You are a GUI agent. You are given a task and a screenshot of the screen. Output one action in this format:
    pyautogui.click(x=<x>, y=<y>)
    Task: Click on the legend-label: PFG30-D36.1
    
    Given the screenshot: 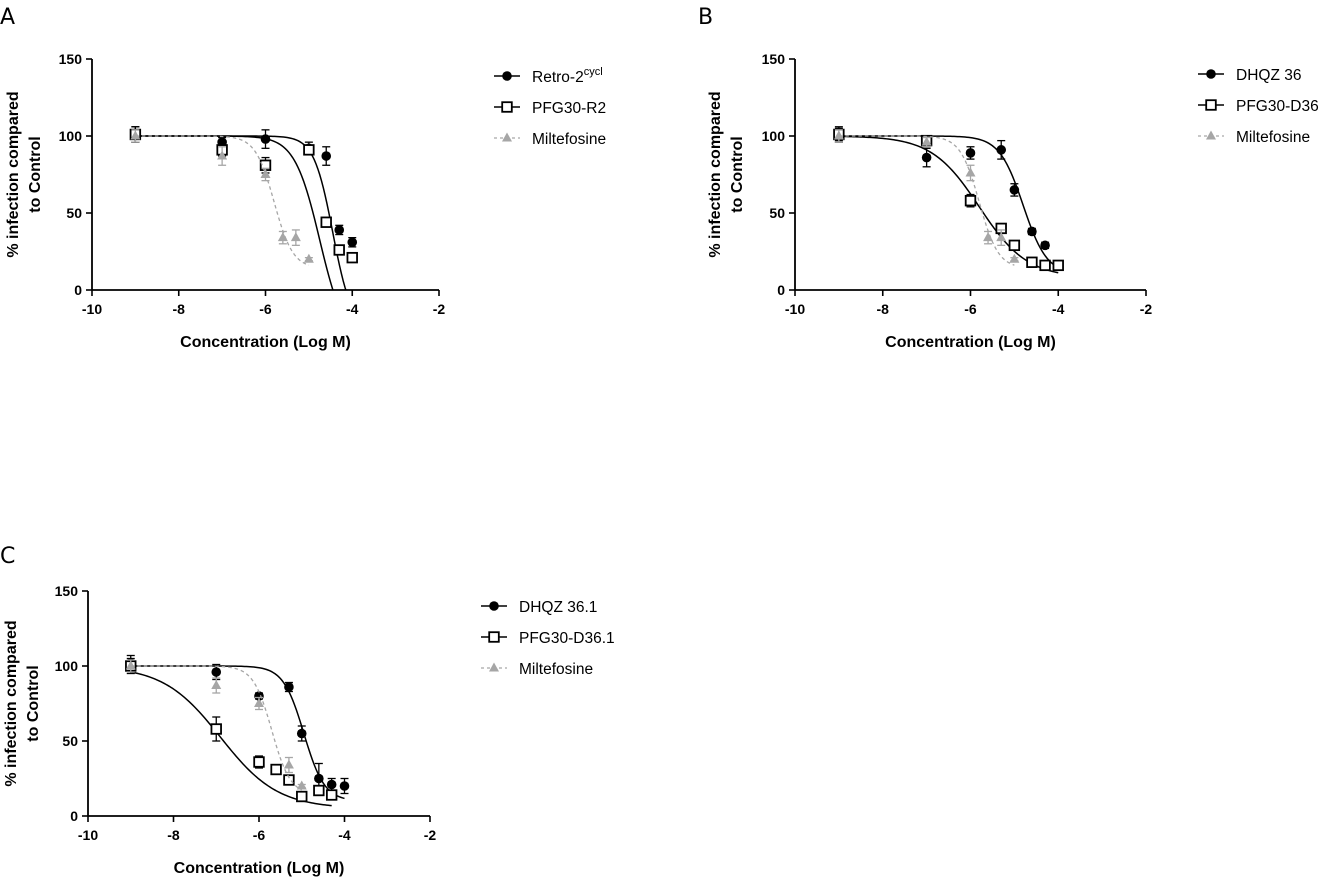 What is the action you would take?
    pyautogui.click(x=567, y=638)
    